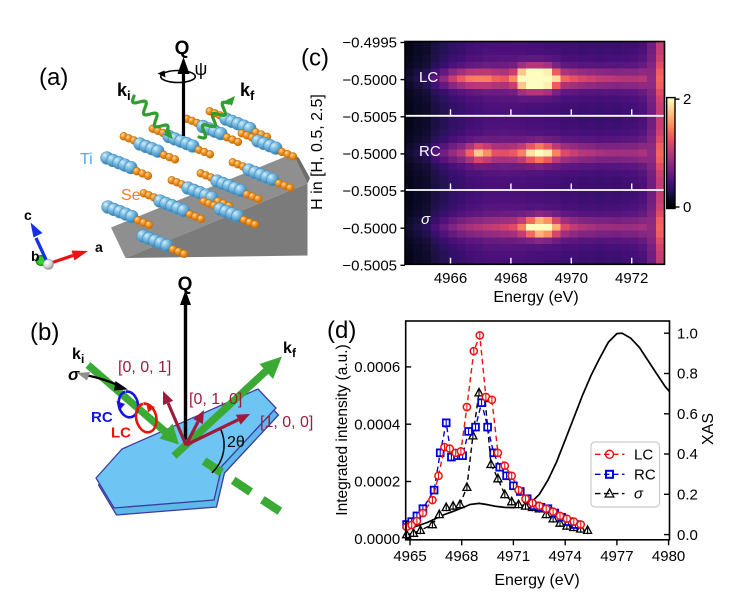 Image resolution: width=732 pixels, height=603 pixels. What do you see at coordinates (687, 495) in the screenshot?
I see `svg-text: 0.2` at bounding box center [687, 495].